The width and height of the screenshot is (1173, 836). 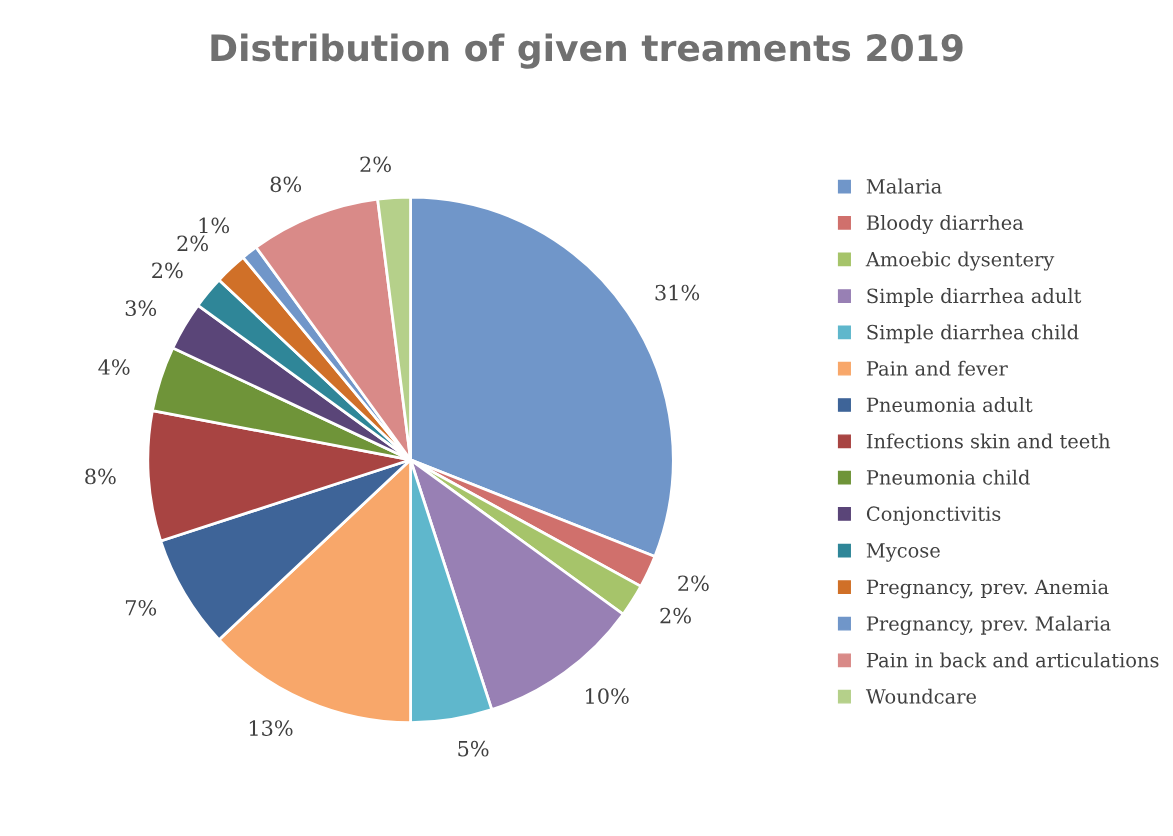 What do you see at coordinates (960, 261) in the screenshot?
I see `legend-label: Amoebic dysentery` at bounding box center [960, 261].